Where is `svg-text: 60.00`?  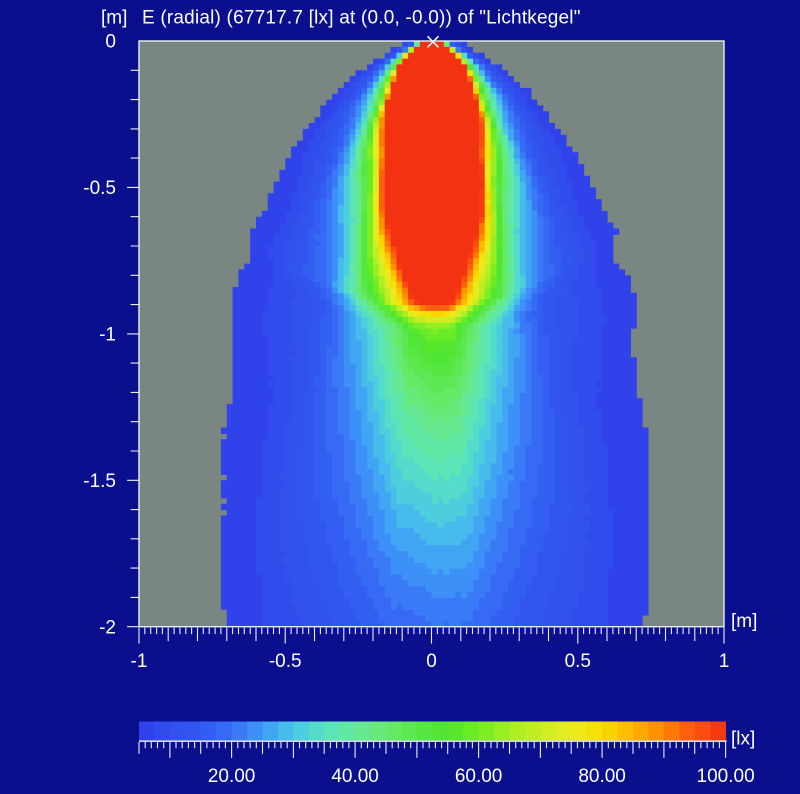 svg-text: 60.00 is located at coordinates (479, 776).